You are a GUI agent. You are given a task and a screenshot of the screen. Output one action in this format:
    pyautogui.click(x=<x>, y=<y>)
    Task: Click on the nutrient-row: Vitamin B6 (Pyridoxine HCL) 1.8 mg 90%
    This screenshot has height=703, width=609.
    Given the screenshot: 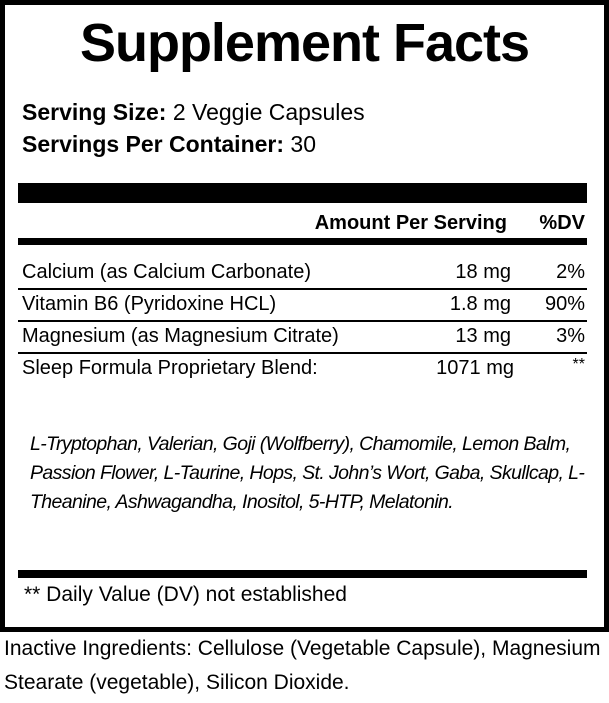 What is the action you would take?
    pyautogui.click(x=302, y=304)
    